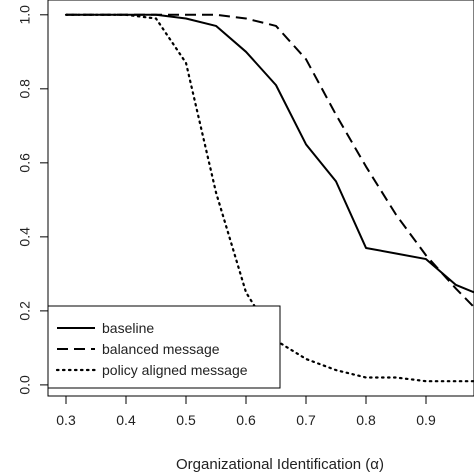 The width and height of the screenshot is (474, 474). Describe the element at coordinates (25, 89) in the screenshot. I see `y-tick-label: 0.8` at that location.